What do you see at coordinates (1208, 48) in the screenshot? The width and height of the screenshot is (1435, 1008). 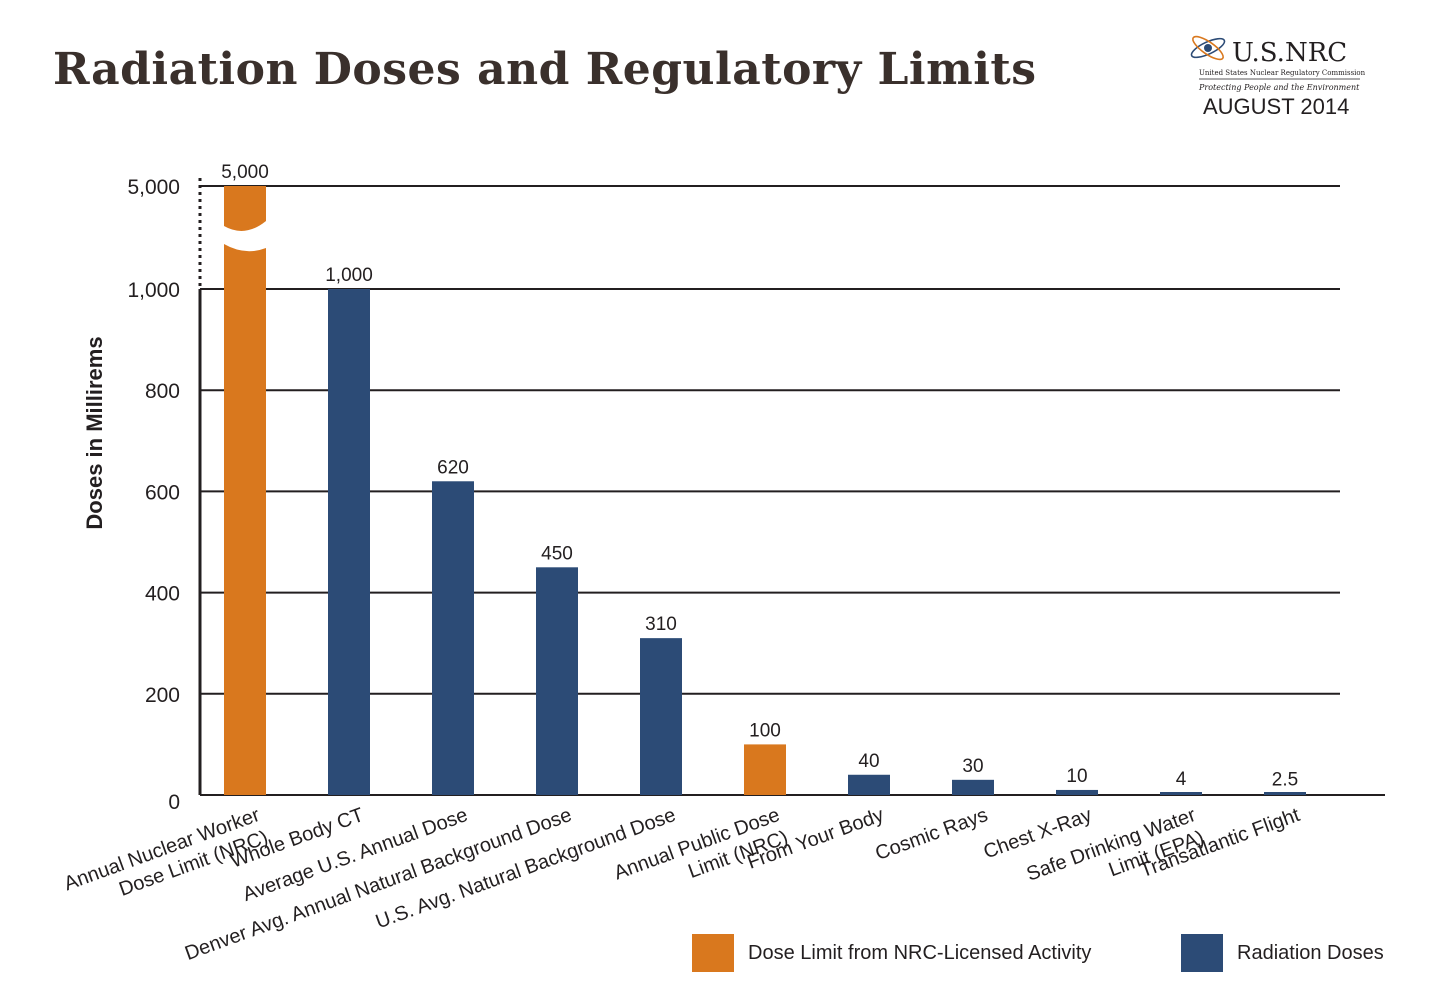 I see `atom-icon` at bounding box center [1208, 48].